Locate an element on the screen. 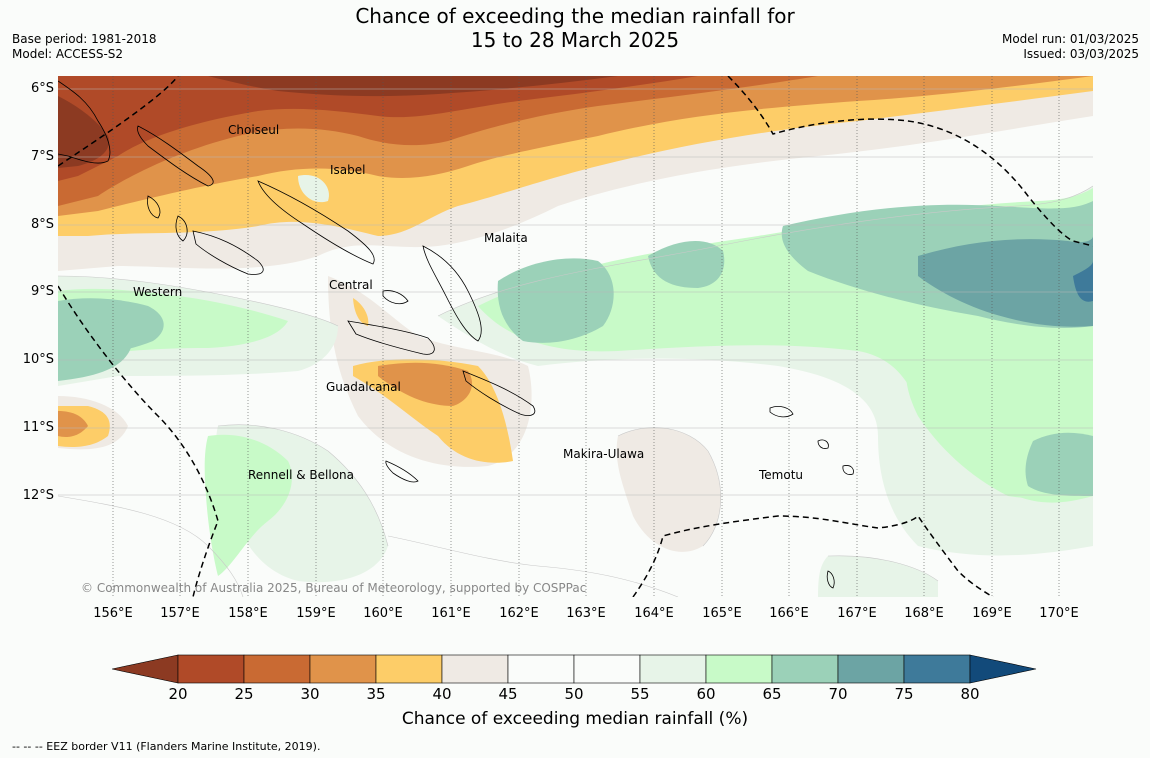  lat-tick-7s: 7°S is located at coordinates (42, 156).